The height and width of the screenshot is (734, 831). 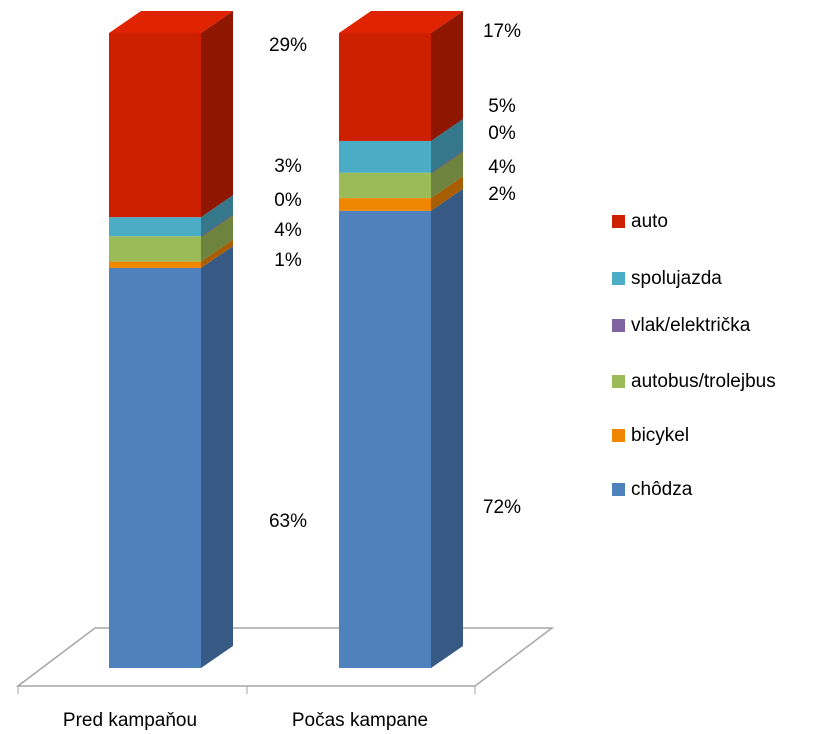 I want to click on x-tick-label: Pred kampaňou, so click(x=130, y=720).